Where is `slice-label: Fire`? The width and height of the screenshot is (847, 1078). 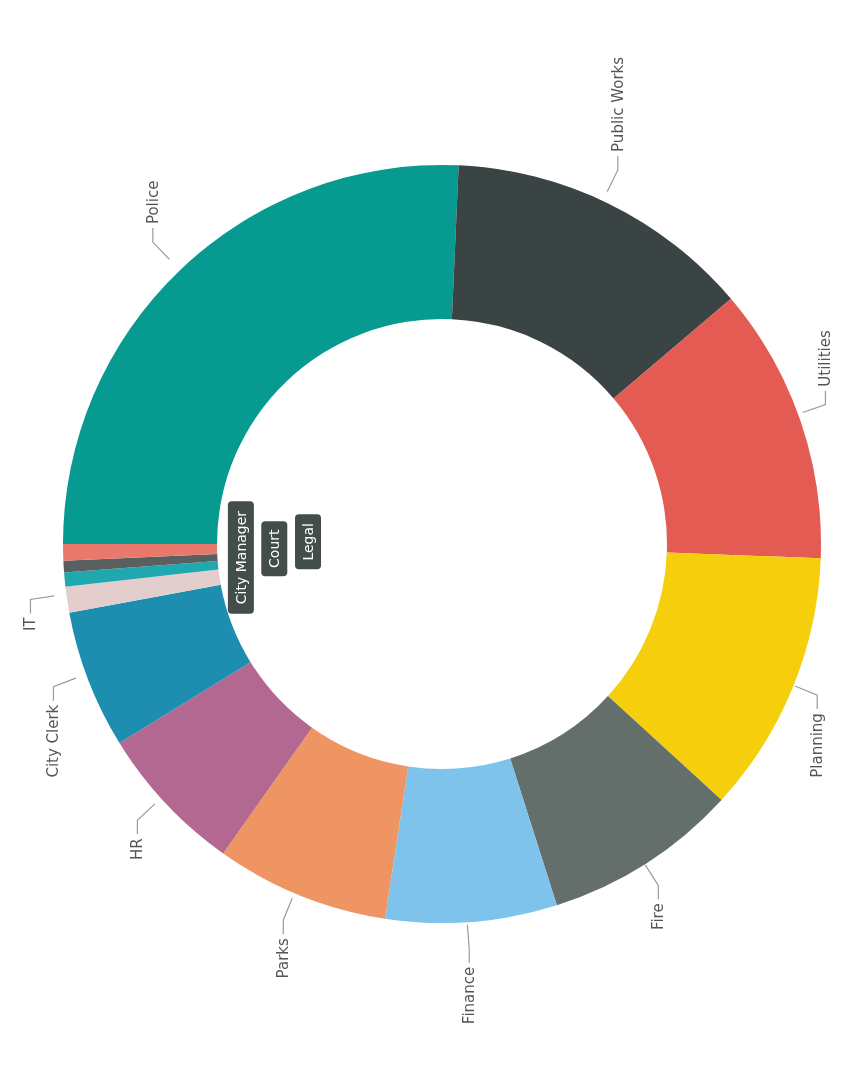 slice-label: Fire is located at coordinates (658, 917).